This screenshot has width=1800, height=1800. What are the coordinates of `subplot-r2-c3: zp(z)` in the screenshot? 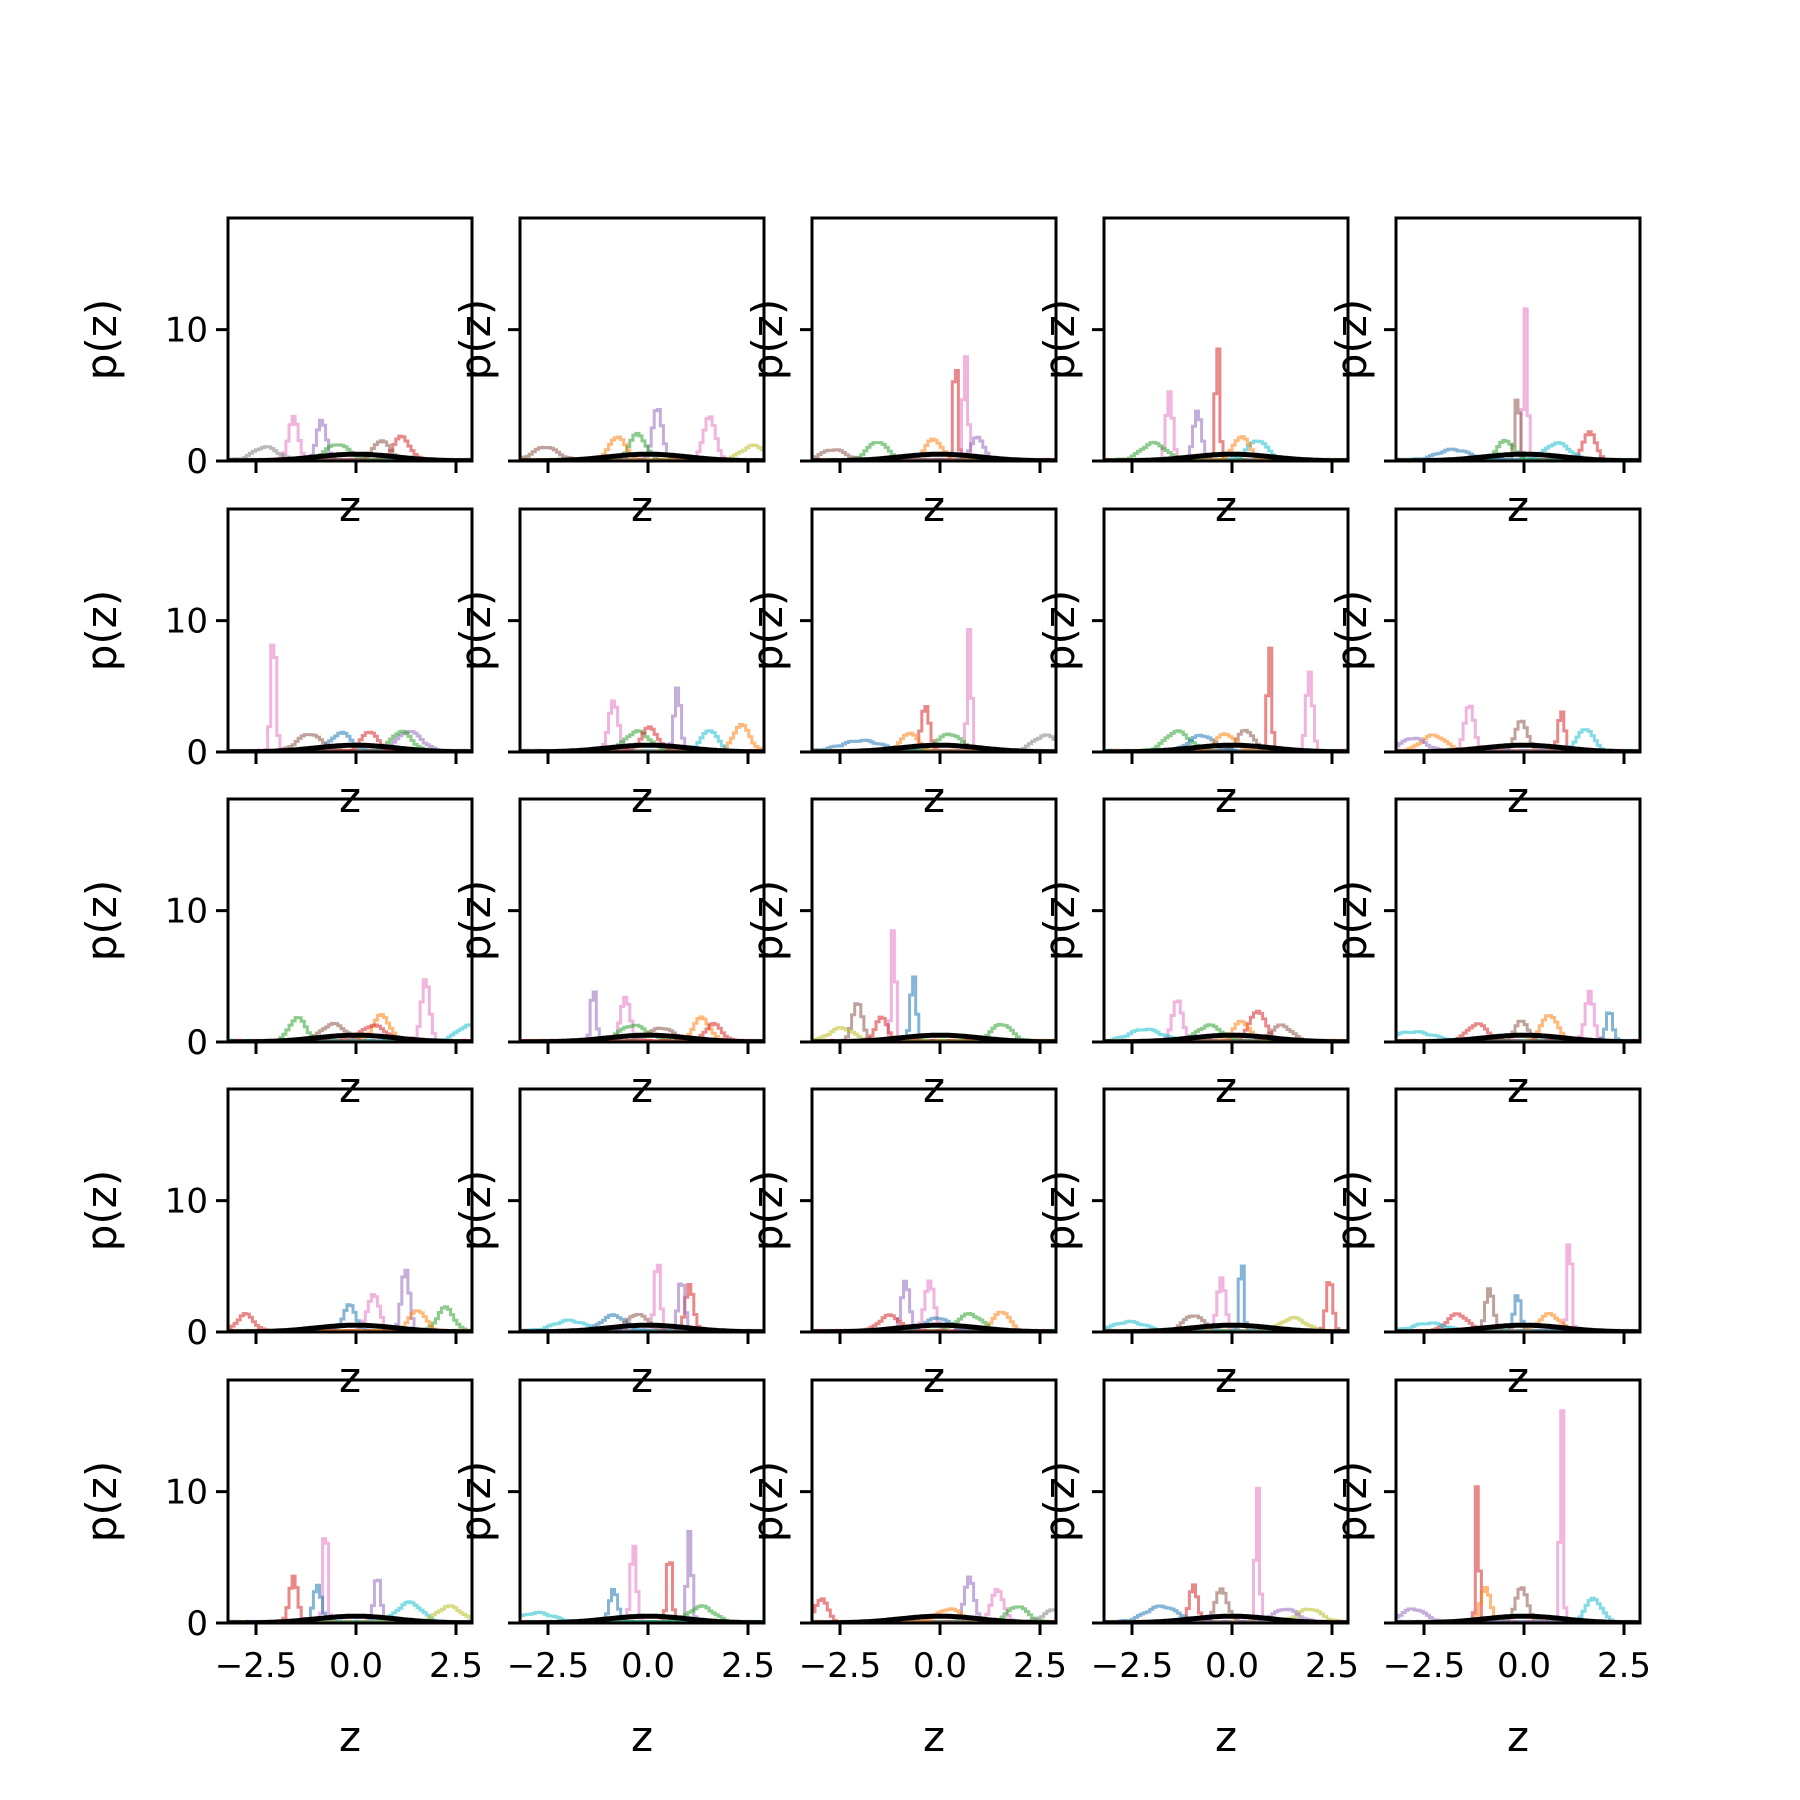 It's located at (1192, 954).